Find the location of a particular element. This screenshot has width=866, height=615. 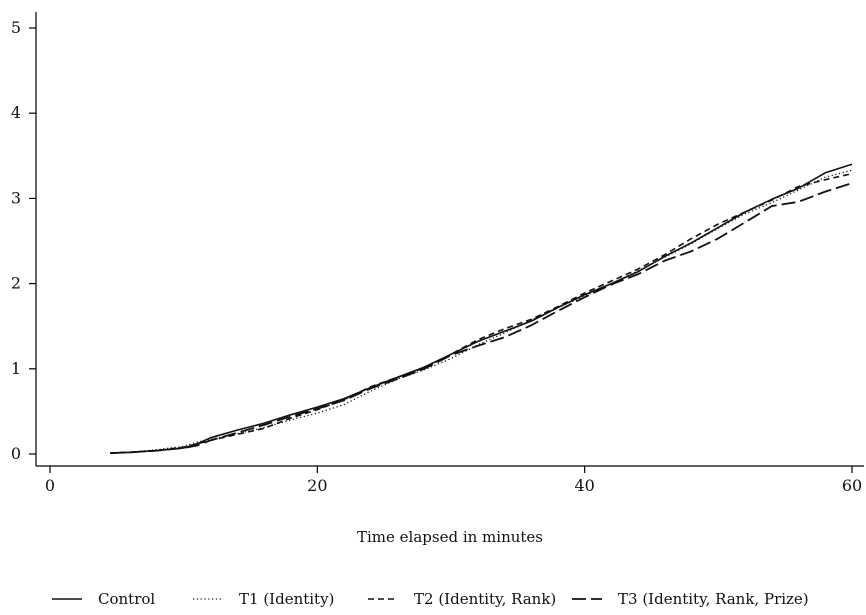

y-tick-label: 4 is located at coordinates (16, 112).